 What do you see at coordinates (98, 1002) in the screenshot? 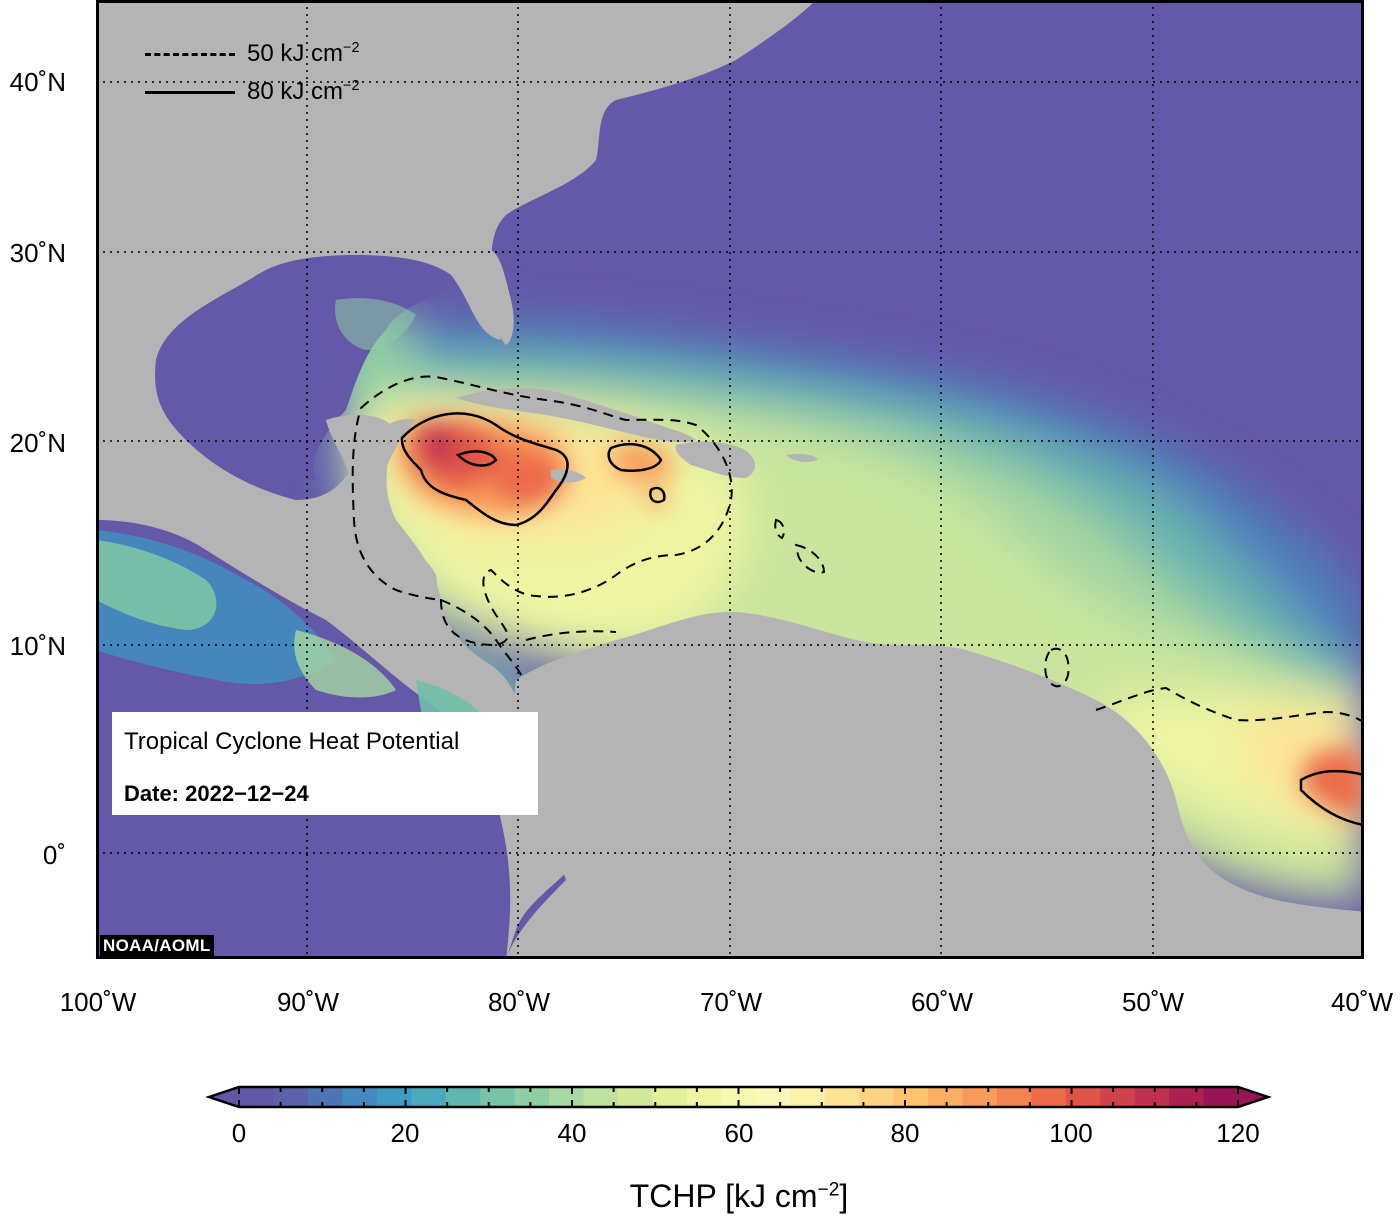
I see `lon-label-100w: 100˚W` at bounding box center [98, 1002].